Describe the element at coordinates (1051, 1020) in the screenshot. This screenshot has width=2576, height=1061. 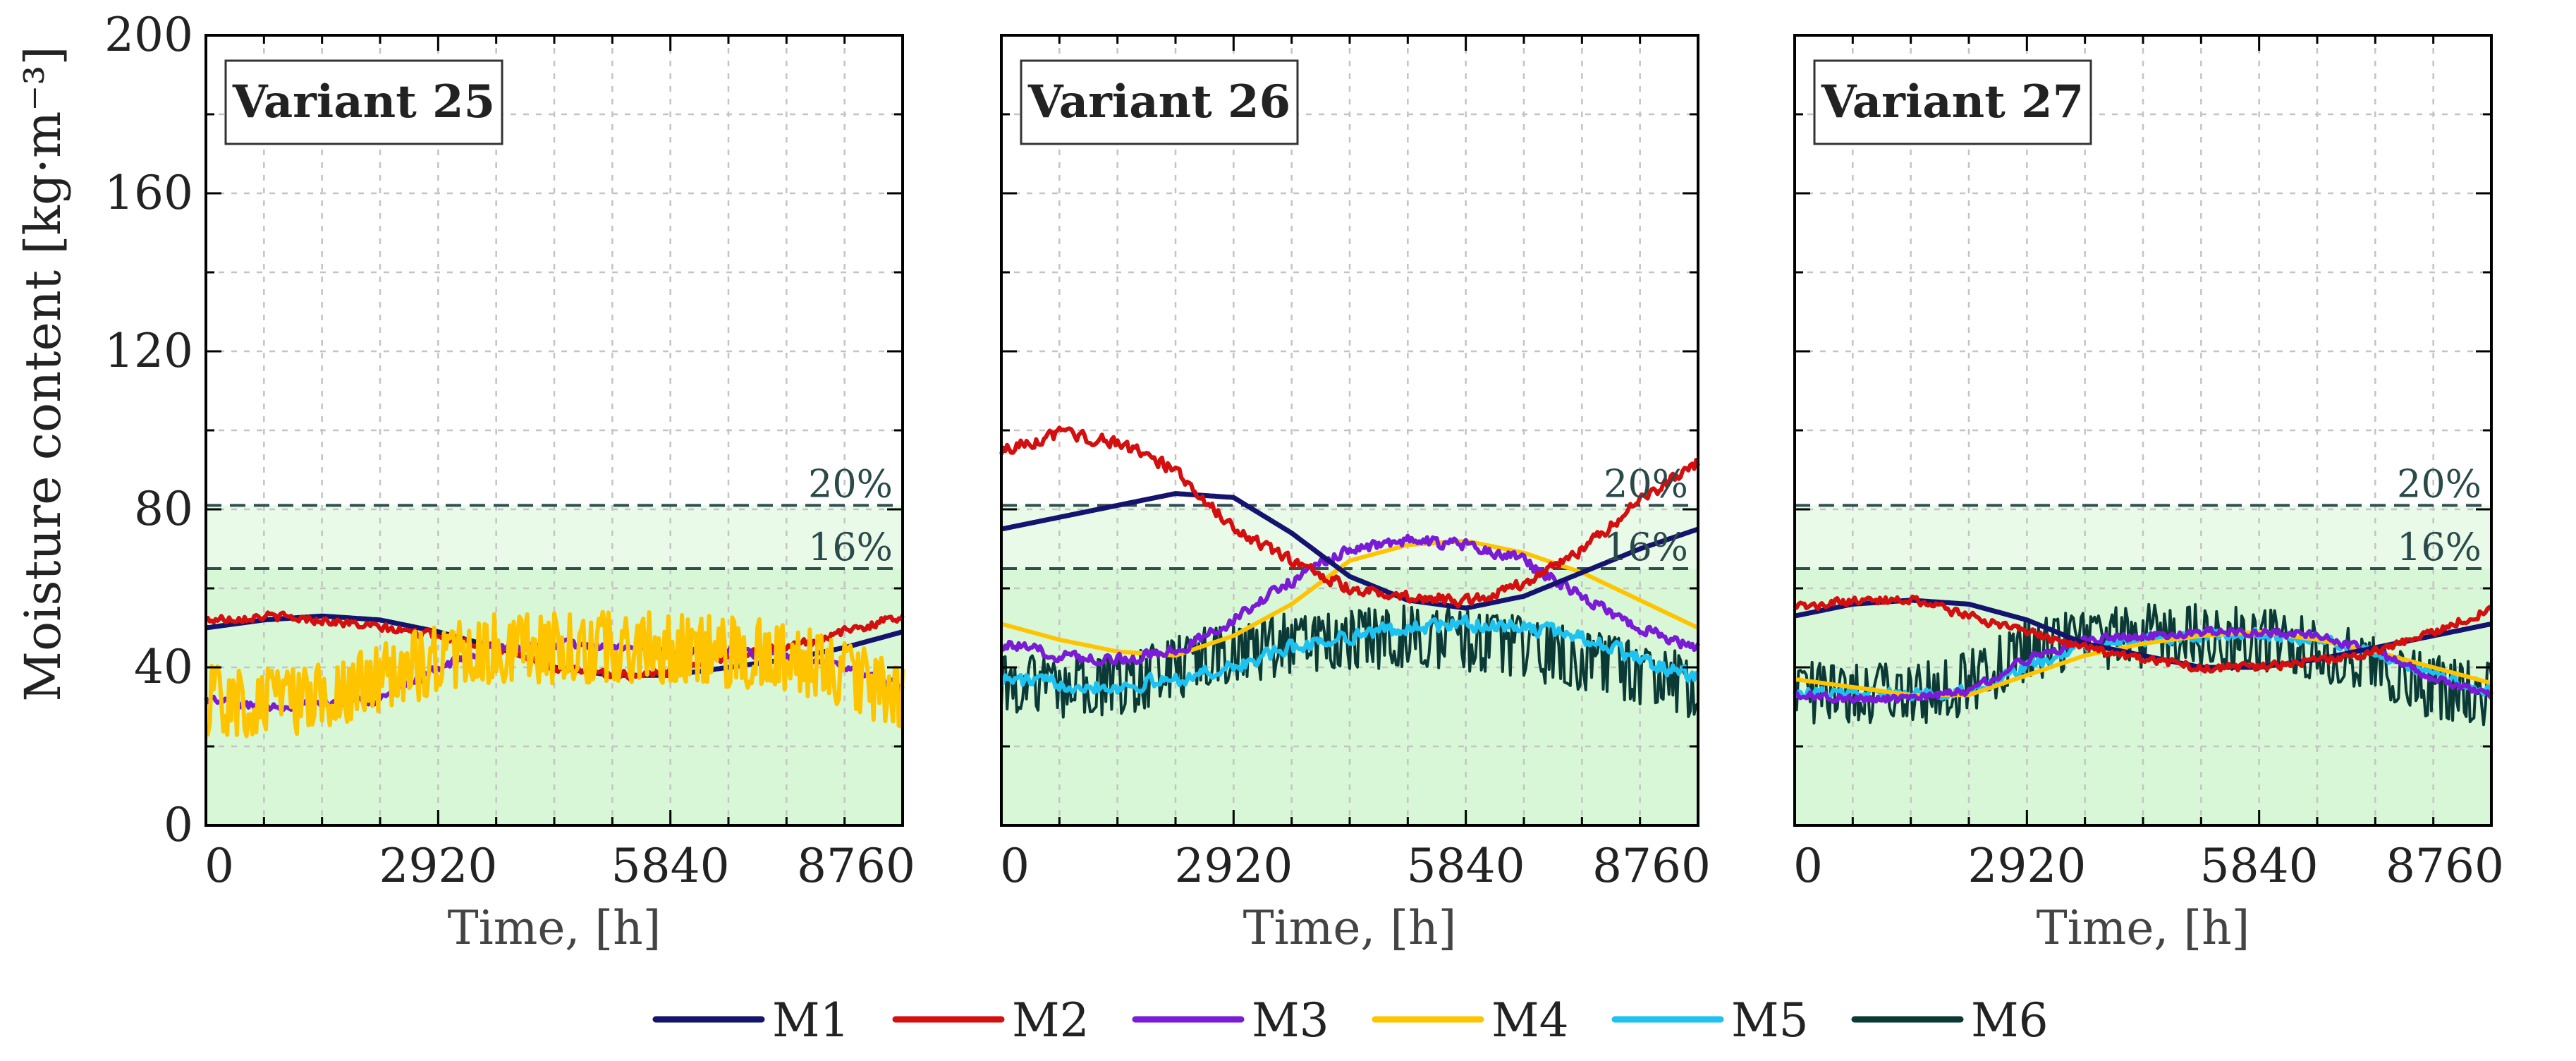
I see `legend-label-m2: M2` at that location.